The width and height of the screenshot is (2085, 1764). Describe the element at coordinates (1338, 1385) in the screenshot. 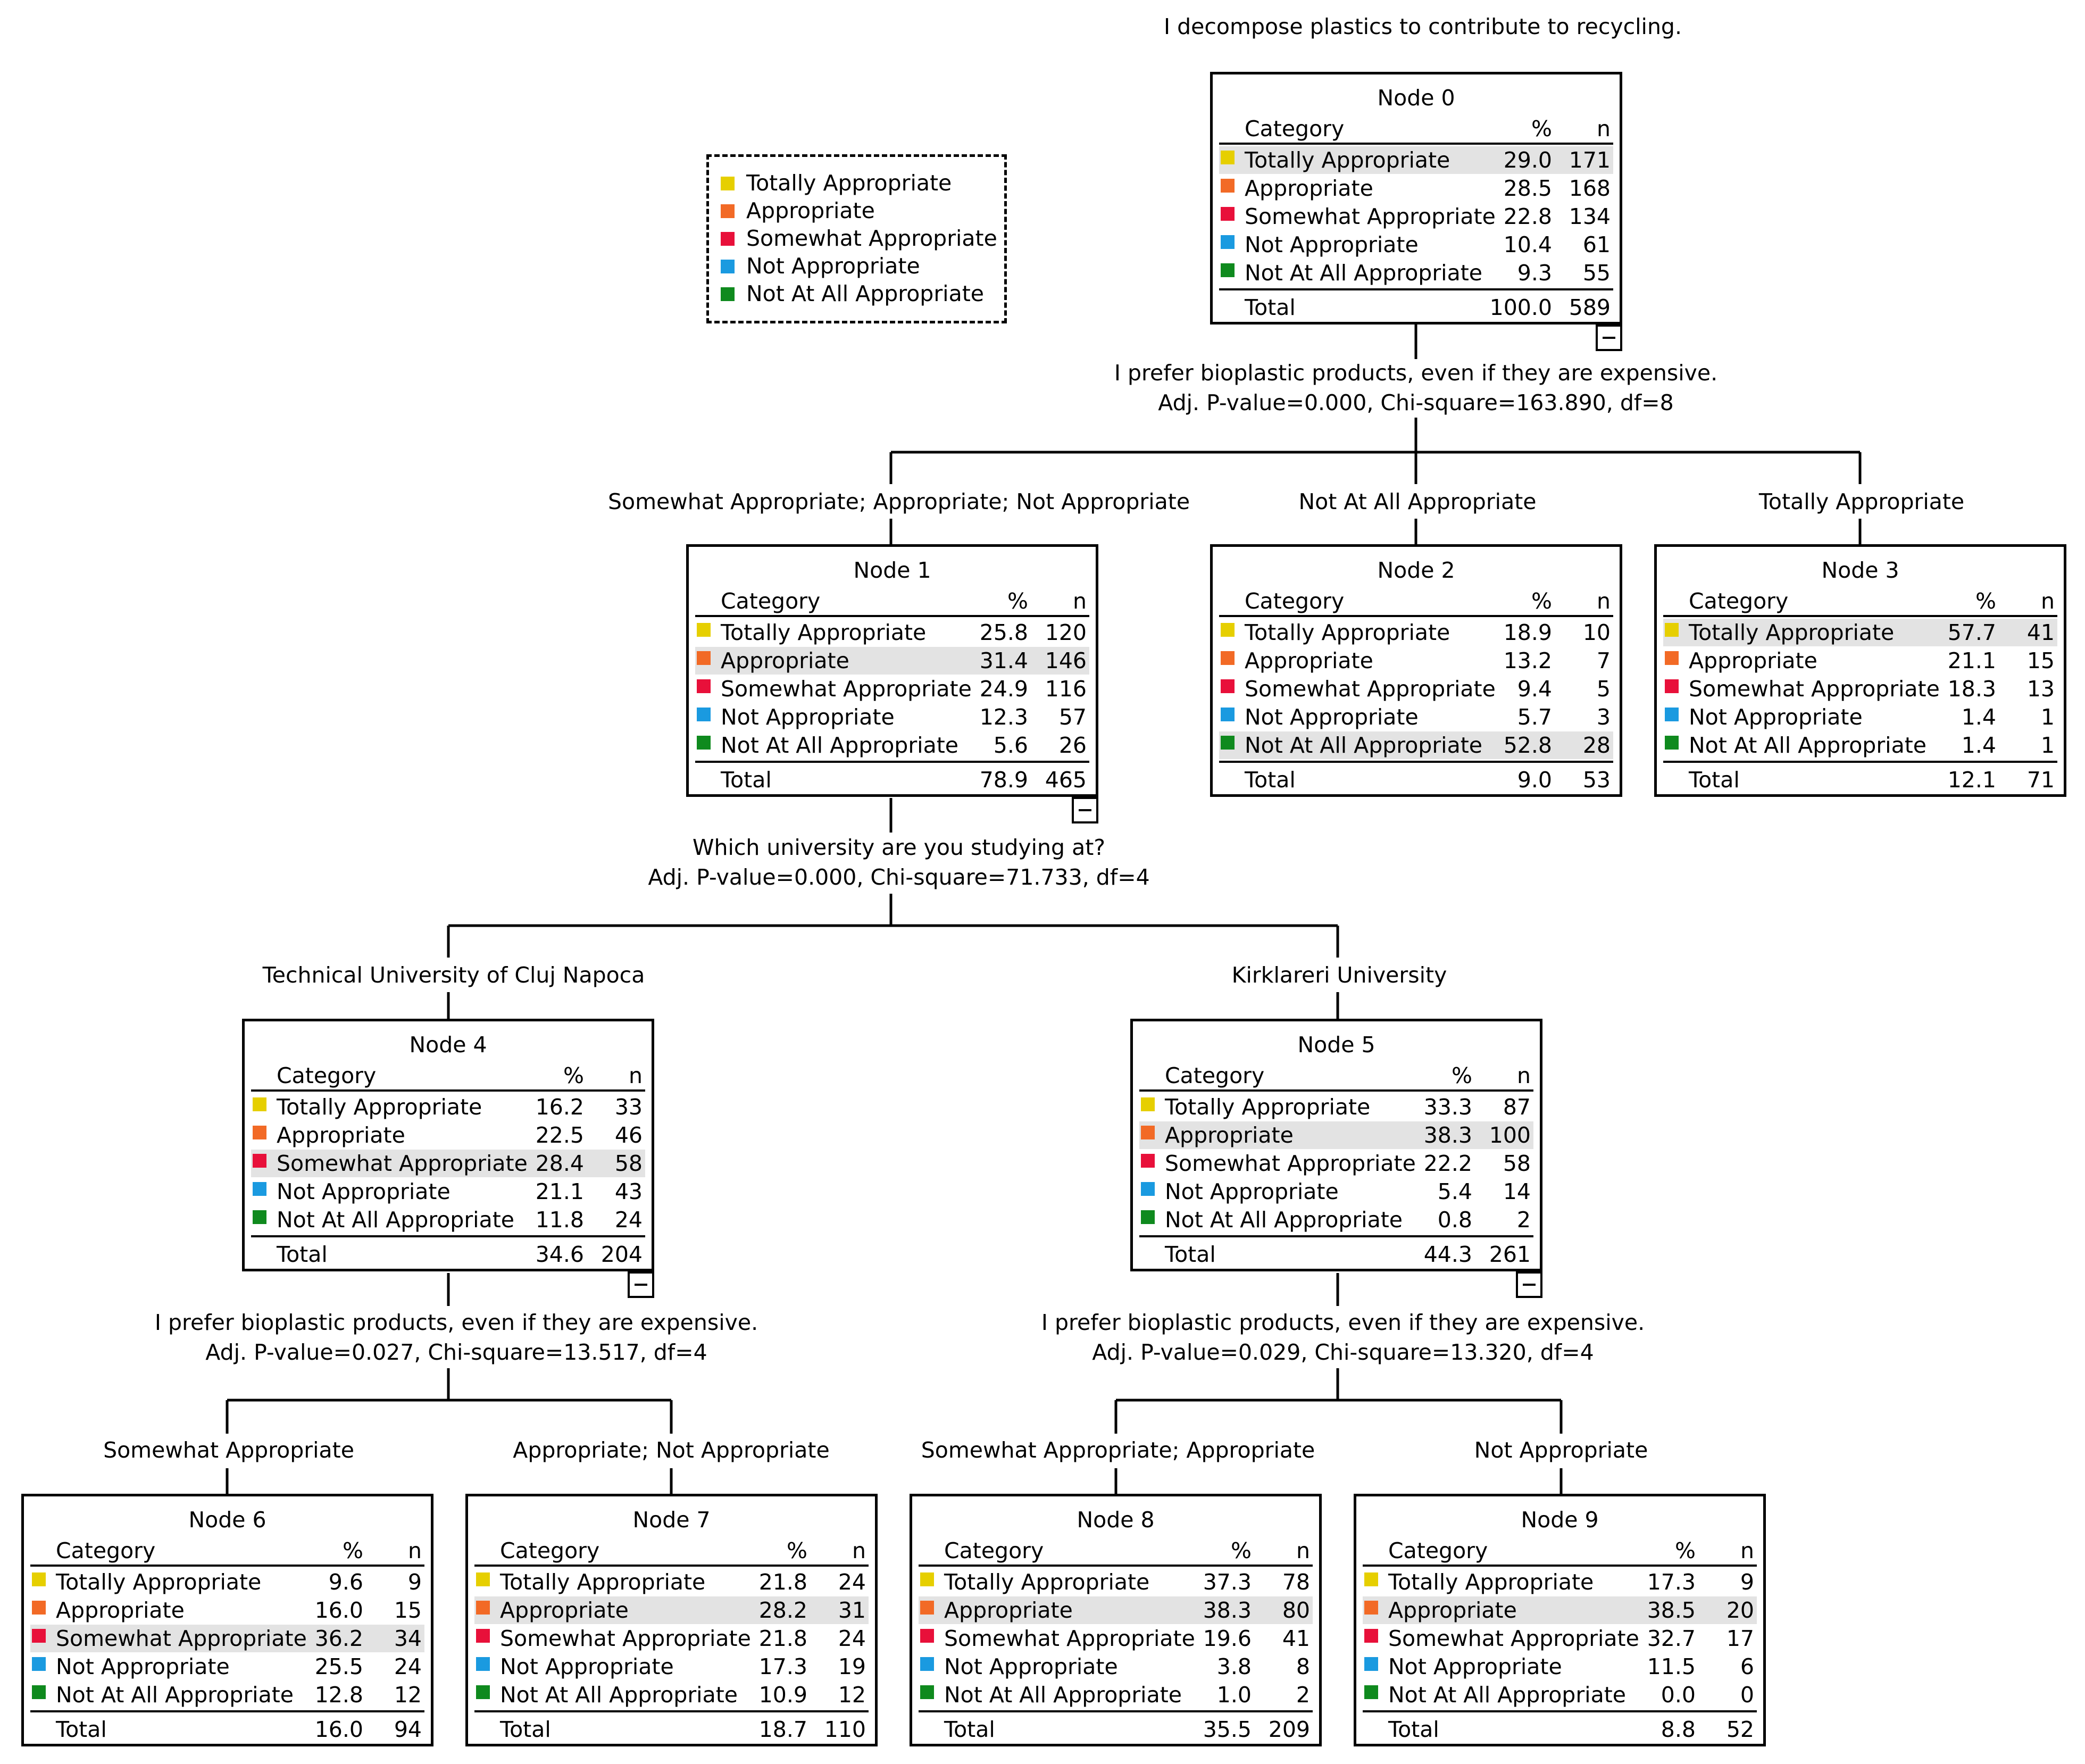

I see `edges-node5` at that location.